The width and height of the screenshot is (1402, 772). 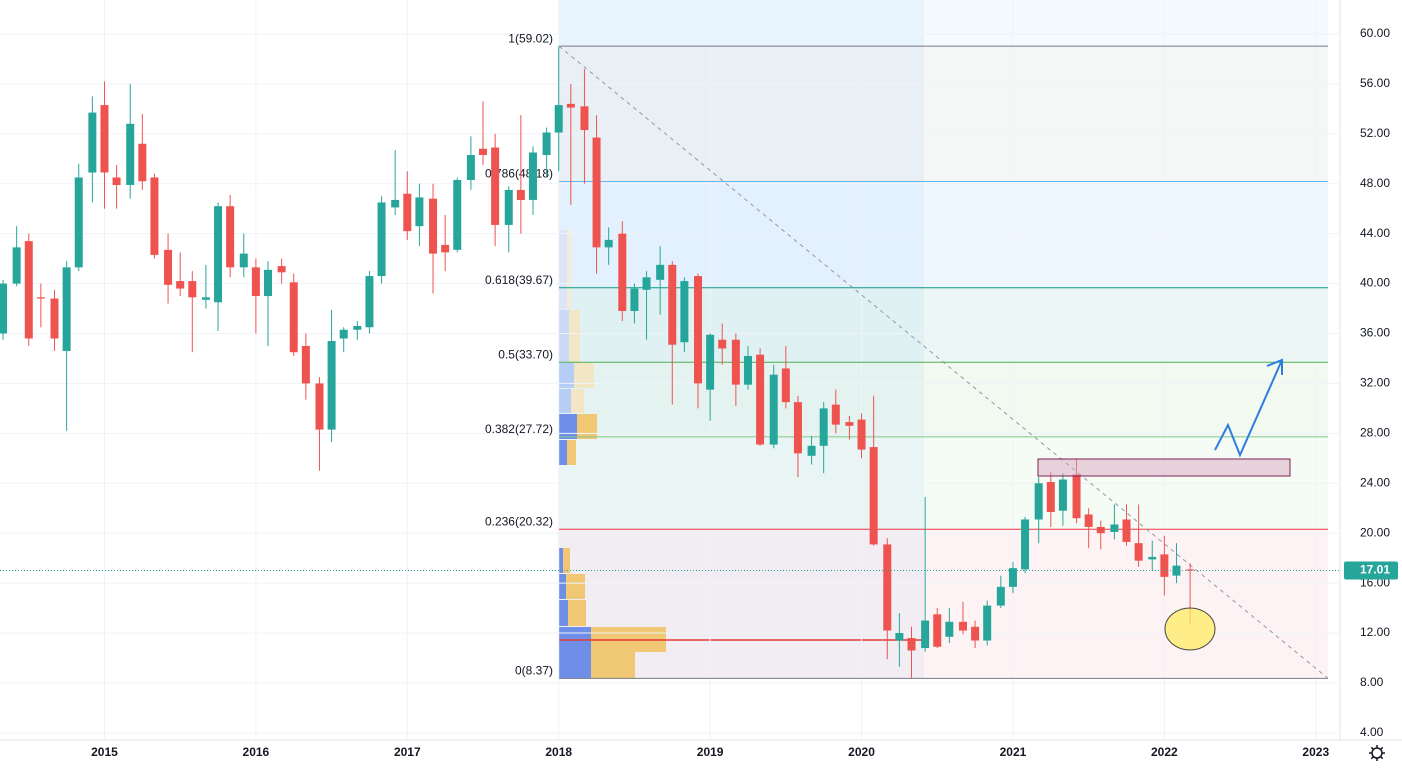 I want to click on x-tick-label: 2019, so click(x=710, y=752).